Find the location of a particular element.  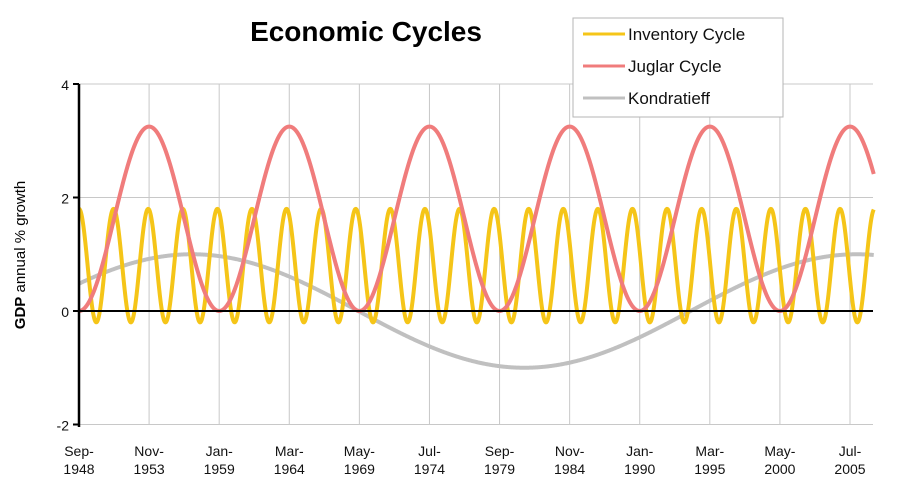

legend-label: Inventory Cycle is located at coordinates (686, 34).